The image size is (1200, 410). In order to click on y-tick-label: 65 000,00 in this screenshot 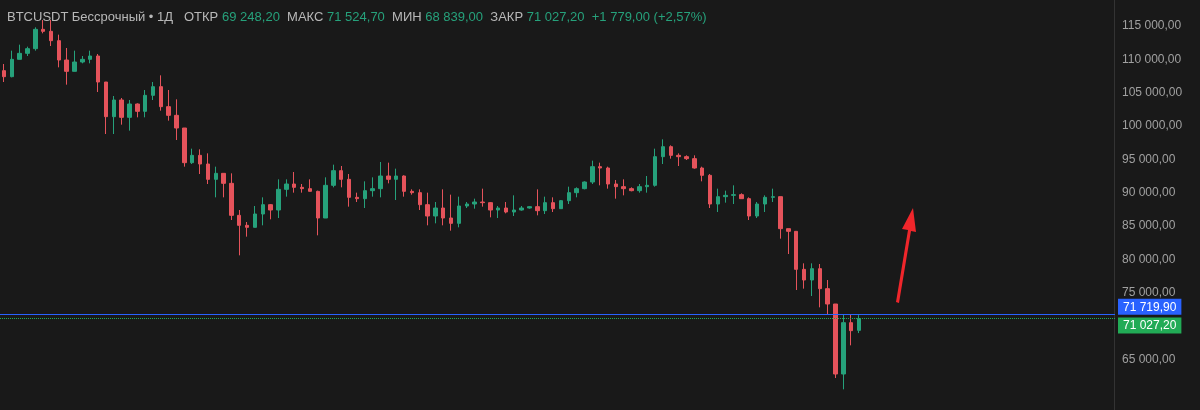, I will do `click(1149, 358)`.